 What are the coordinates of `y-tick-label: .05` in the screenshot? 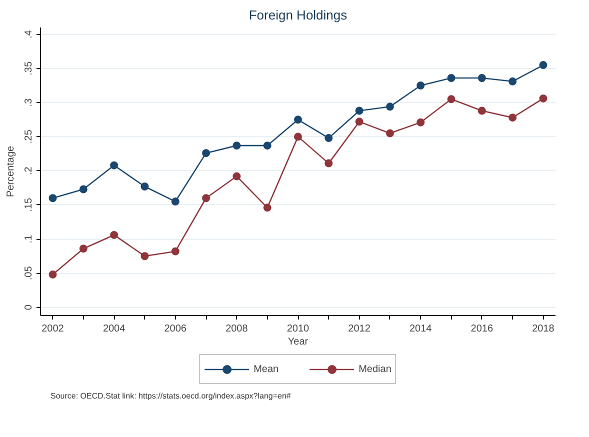 It's located at (29, 273).